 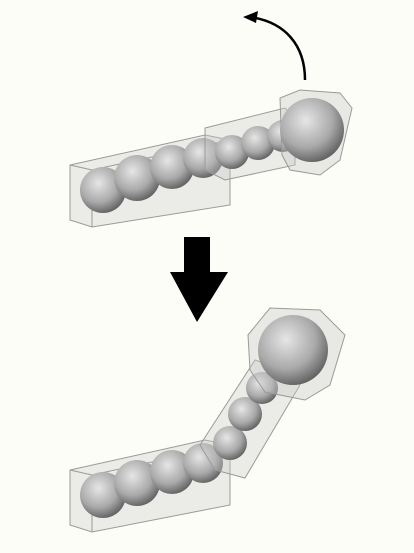 What do you see at coordinates (278, 48) in the screenshot?
I see `rotation-arrow` at bounding box center [278, 48].